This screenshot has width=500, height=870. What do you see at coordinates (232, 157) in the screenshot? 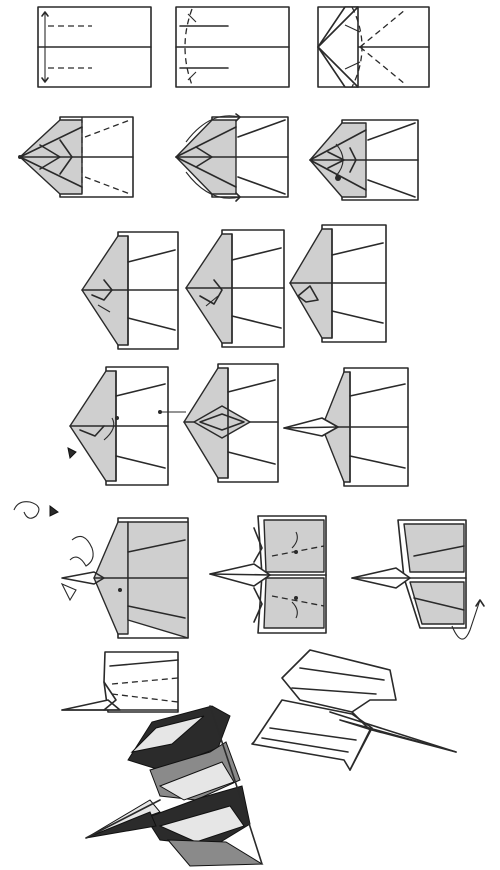
I see `step-5-fold-edges-to-center` at bounding box center [232, 157].